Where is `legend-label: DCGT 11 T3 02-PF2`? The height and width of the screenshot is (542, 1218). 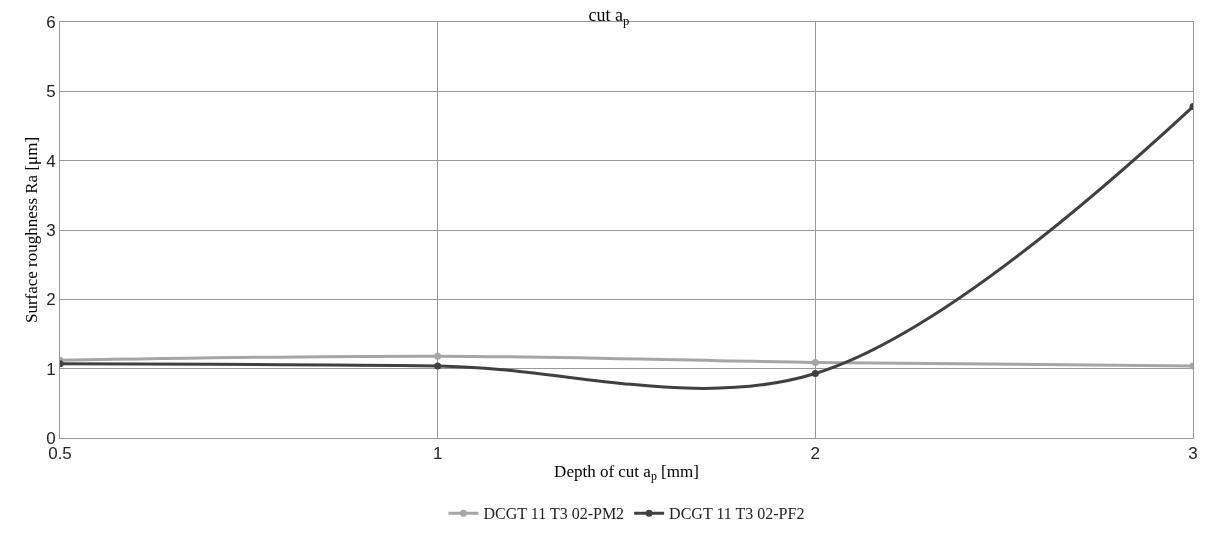 legend-label: DCGT 11 T3 02-PF2 is located at coordinates (737, 514).